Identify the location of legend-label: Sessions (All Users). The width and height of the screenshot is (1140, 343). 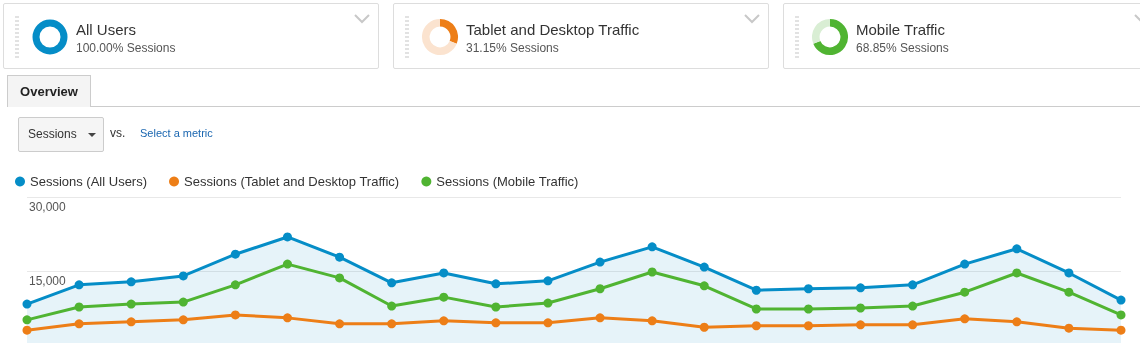
(89, 181).